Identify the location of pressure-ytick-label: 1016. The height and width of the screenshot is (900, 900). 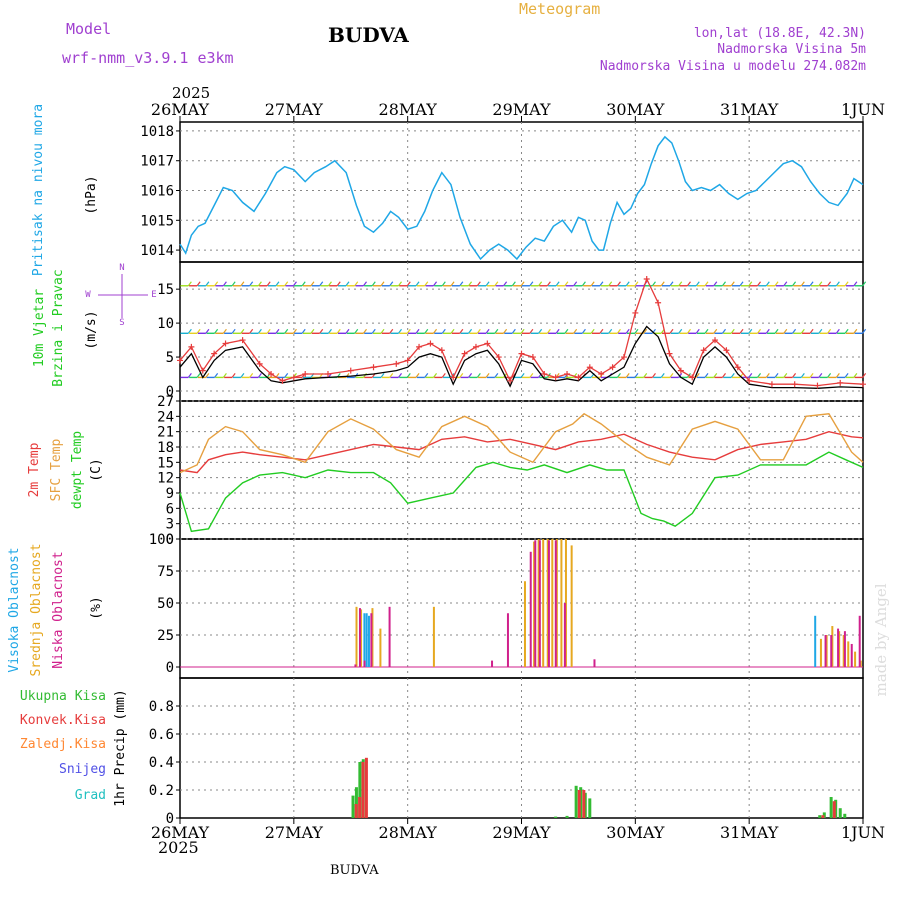
(157, 192).